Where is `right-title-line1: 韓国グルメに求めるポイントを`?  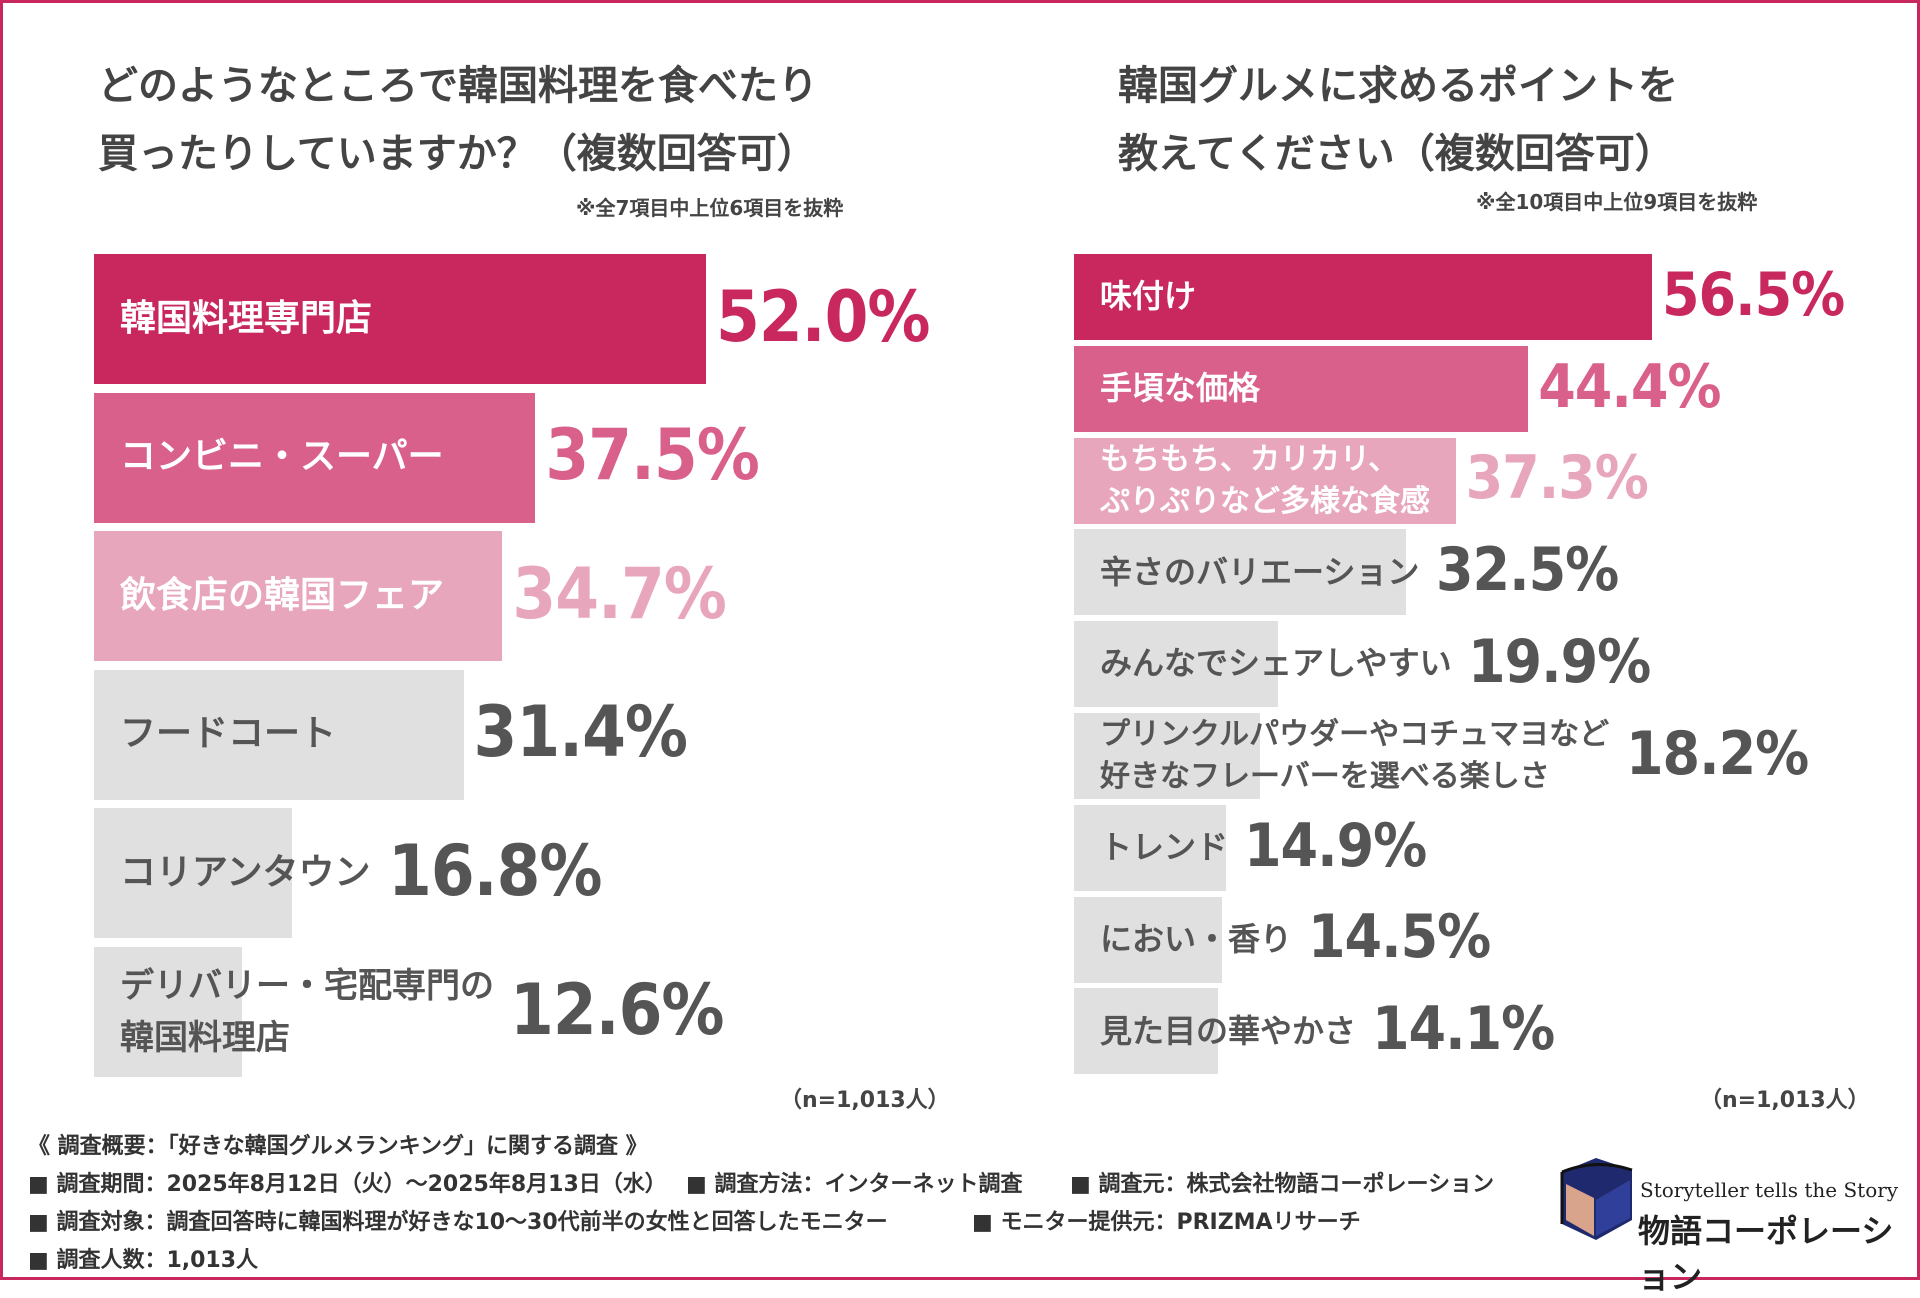
right-title-line1: 韓国グルメに求めるポイントを is located at coordinates (1398, 86).